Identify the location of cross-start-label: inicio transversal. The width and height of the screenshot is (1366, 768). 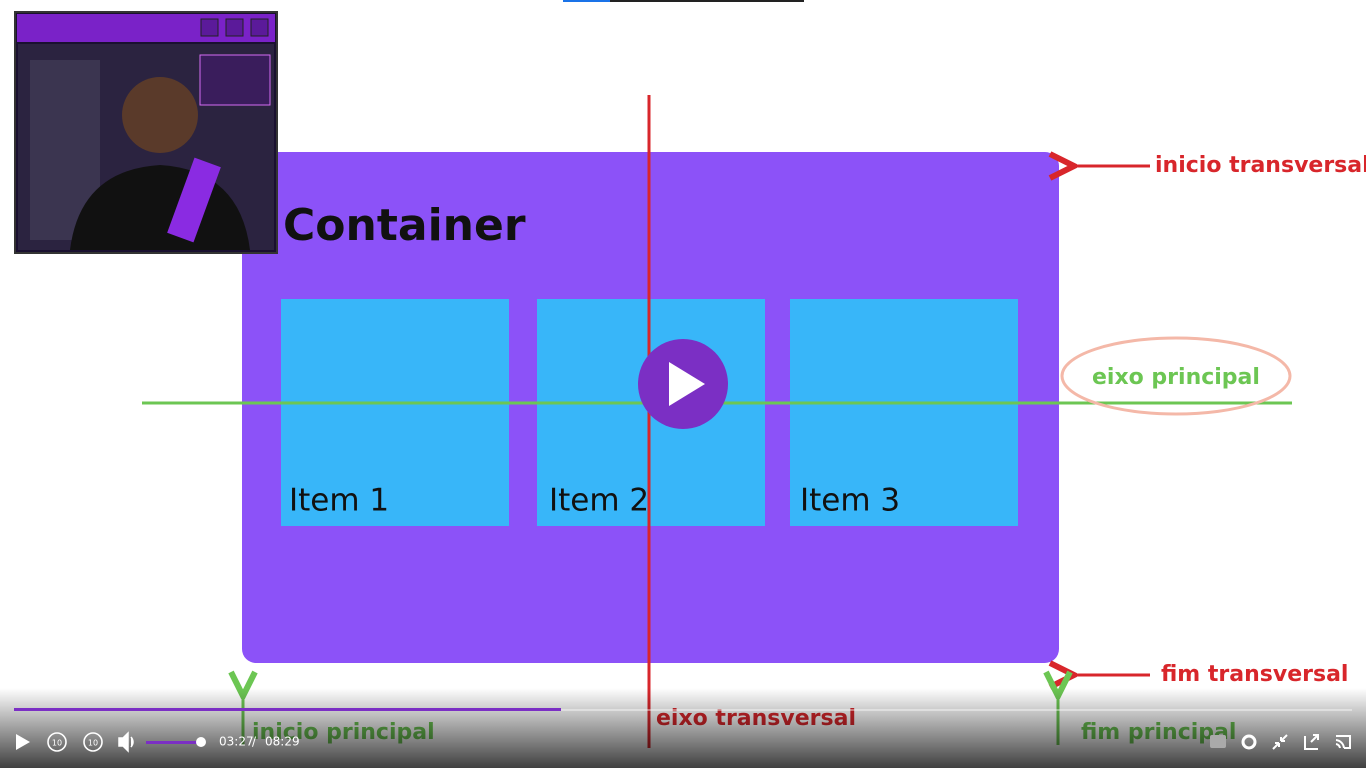
(1260, 165).